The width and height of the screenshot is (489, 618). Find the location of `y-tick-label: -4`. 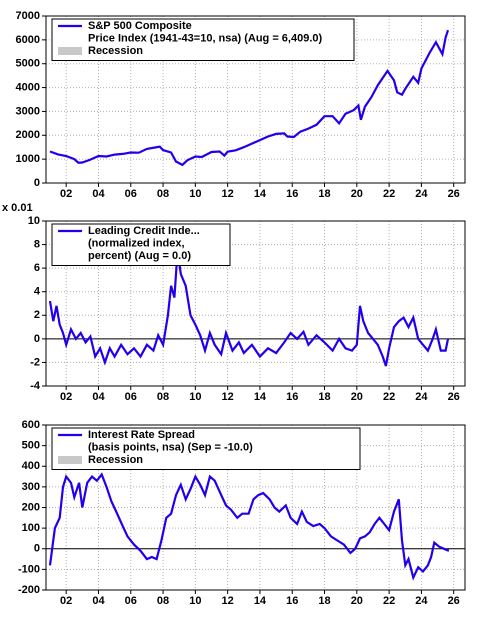

y-tick-label: -4 is located at coordinates (35, 386).